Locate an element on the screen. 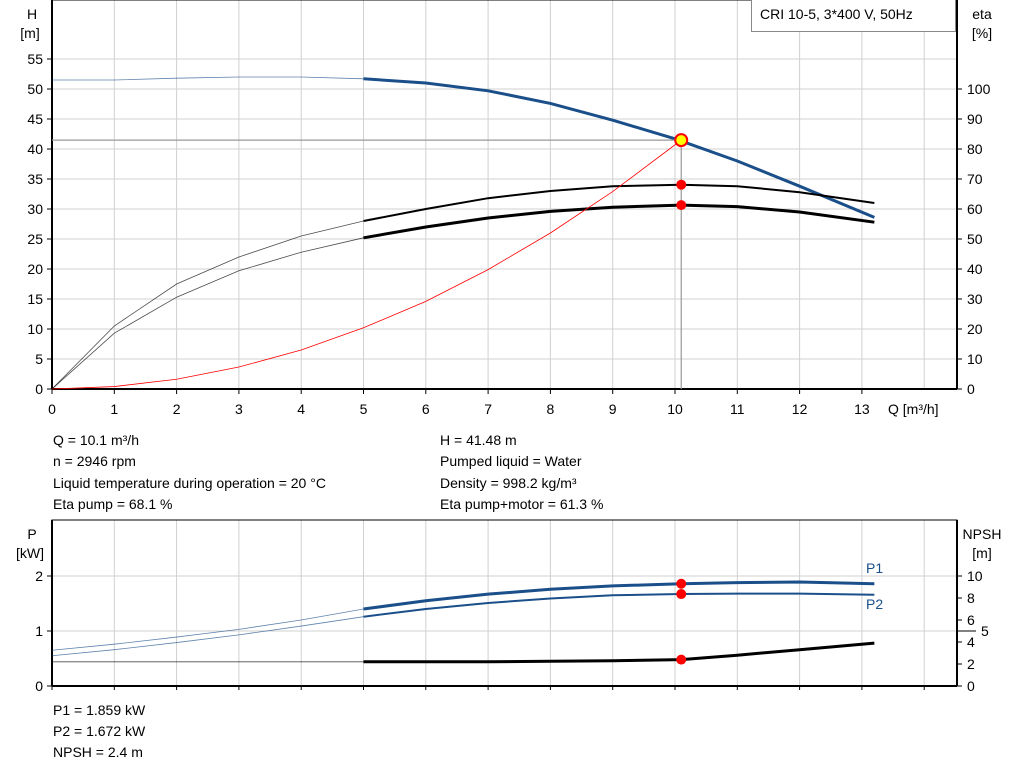 The height and width of the screenshot is (781, 1024). head-chart-right-tick-label: 10 is located at coordinates (975, 359).